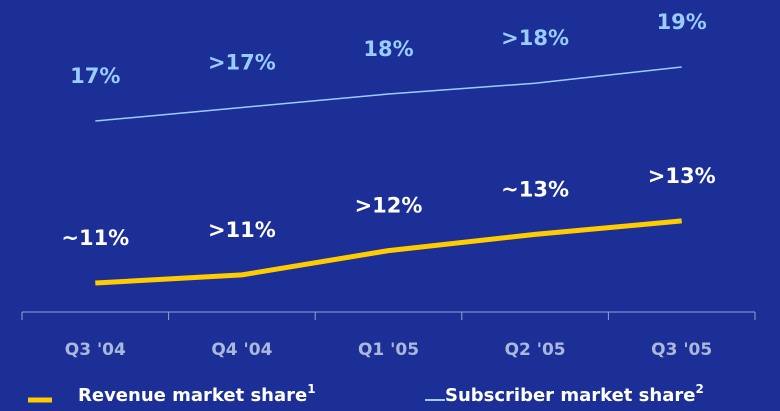 The image size is (780, 411). Describe the element at coordinates (682, 22) in the screenshot. I see `data-label: 19%` at that location.